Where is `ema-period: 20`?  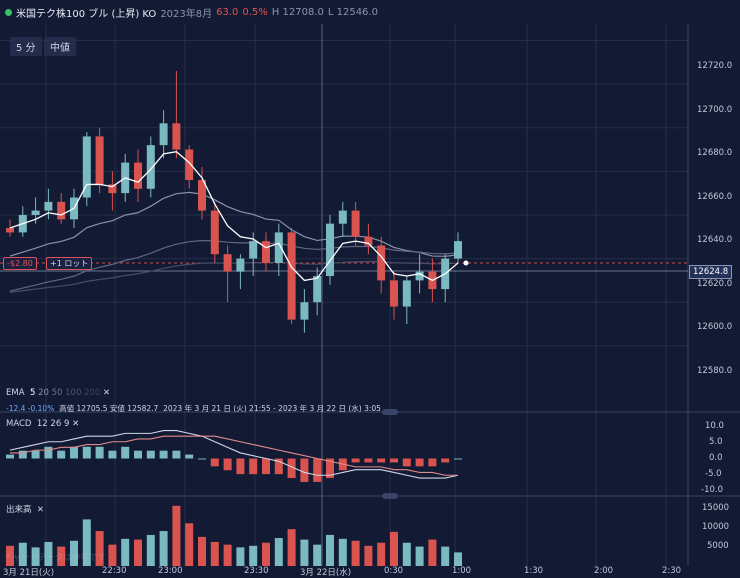
ema-period: 20 is located at coordinates (43, 393).